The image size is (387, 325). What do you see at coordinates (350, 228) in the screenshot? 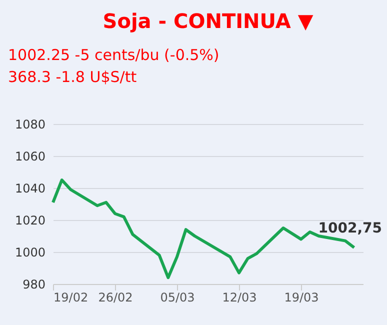
I see `annotation: 1002,75` at bounding box center [350, 228].